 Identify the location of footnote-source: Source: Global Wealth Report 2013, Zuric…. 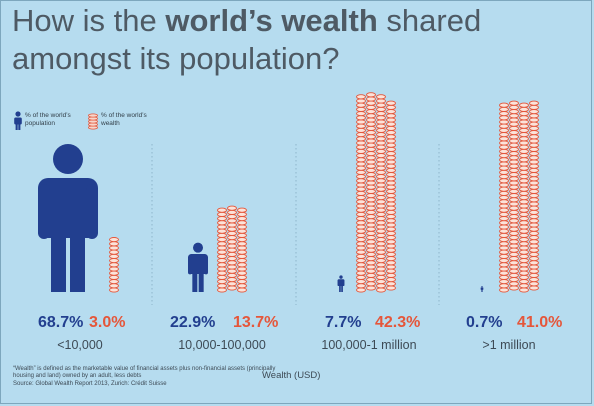
(90, 383).